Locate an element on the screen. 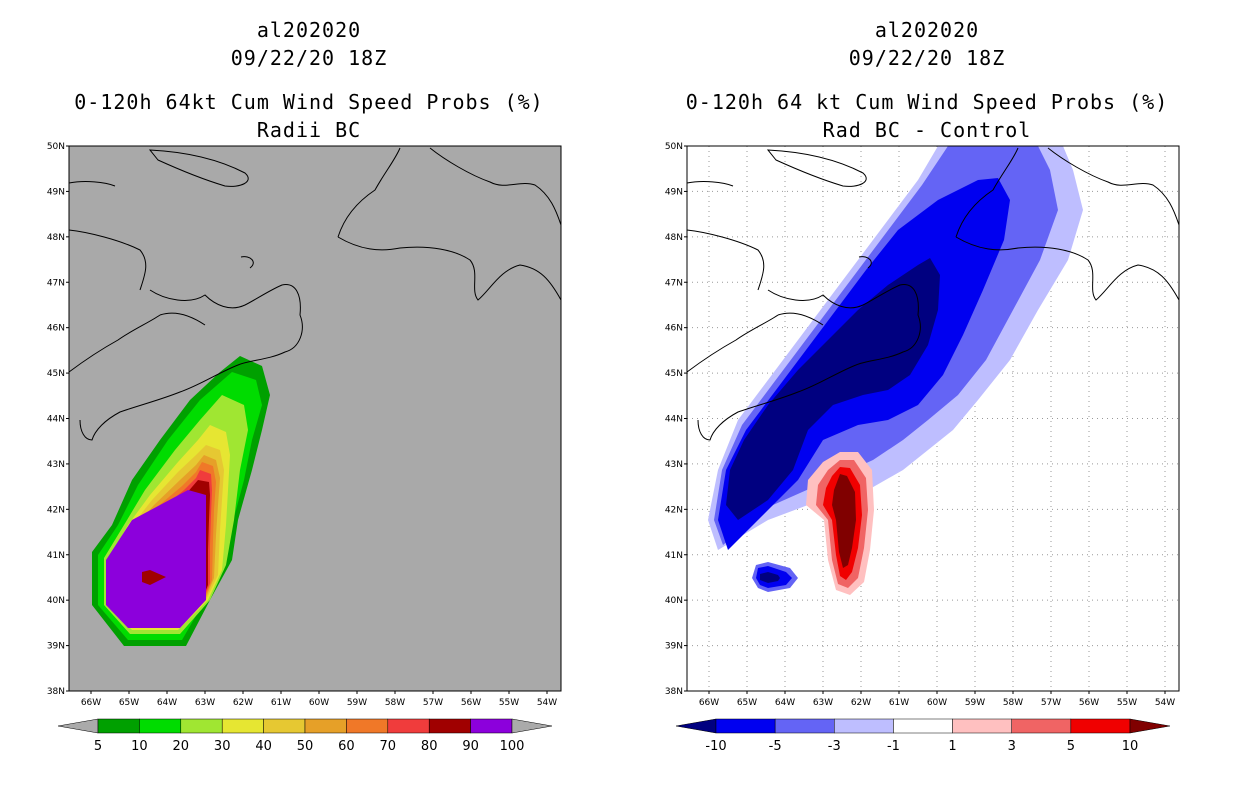 The width and height of the screenshot is (1236, 800). colorbar-label: 30 is located at coordinates (222, 746).